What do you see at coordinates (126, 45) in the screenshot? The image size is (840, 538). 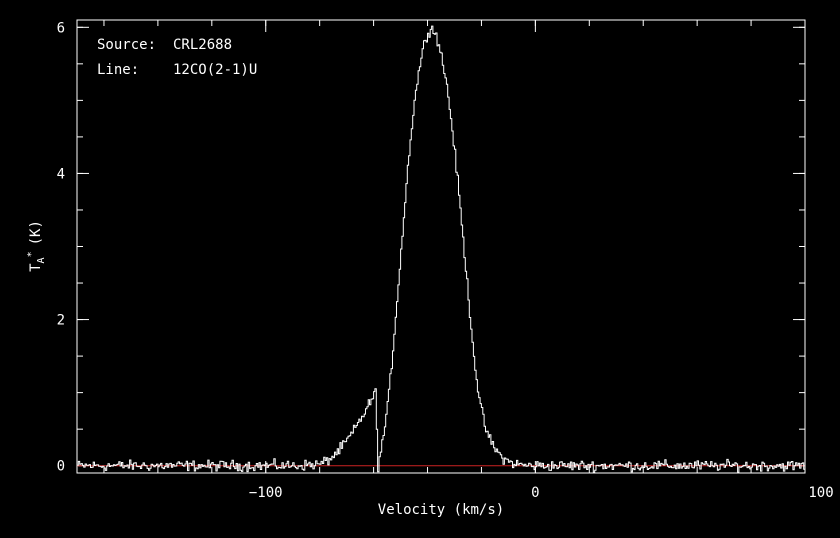 I see `annotation-source-key: Source:` at bounding box center [126, 45].